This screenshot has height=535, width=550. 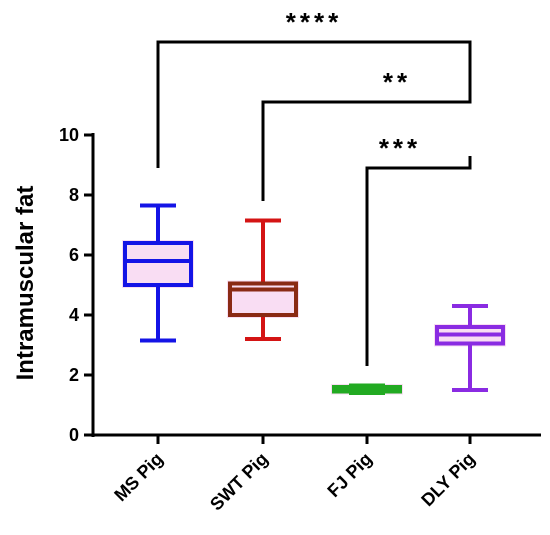 I want to click on x-tick-label: DLY Pig, so click(x=448, y=480).